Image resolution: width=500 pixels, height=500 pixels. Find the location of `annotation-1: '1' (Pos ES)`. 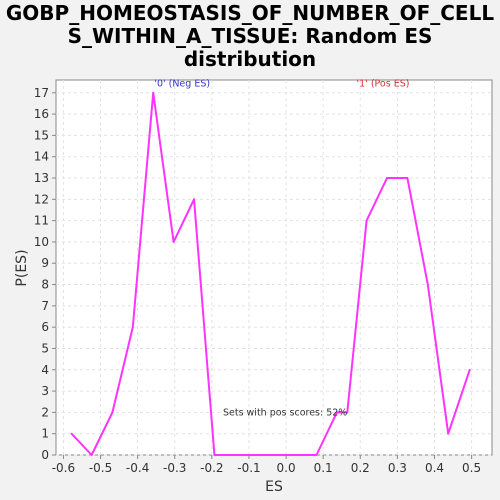

annotation-1: '1' (Pos ES) is located at coordinates (383, 83).